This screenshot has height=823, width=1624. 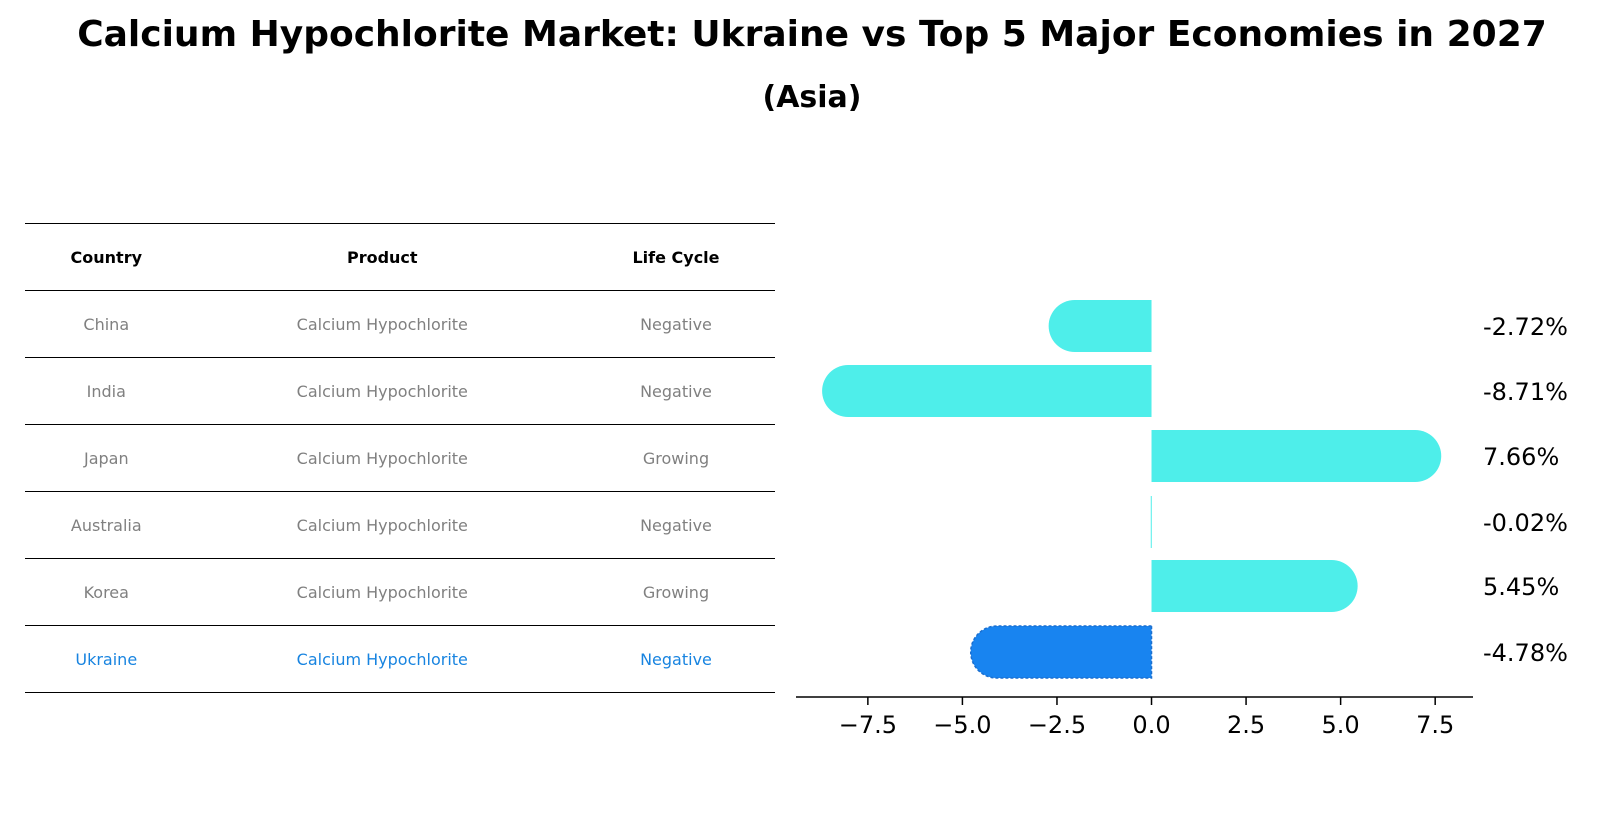 What do you see at coordinates (106, 525) in the screenshot?
I see `cell-country: Australia` at bounding box center [106, 525].